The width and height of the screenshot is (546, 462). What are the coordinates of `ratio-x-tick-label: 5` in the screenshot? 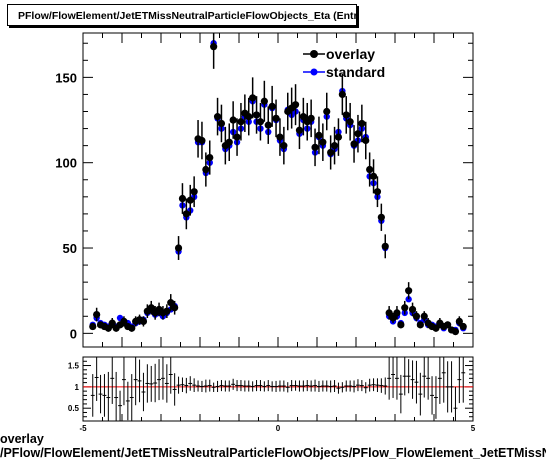 It's located at (473, 428).